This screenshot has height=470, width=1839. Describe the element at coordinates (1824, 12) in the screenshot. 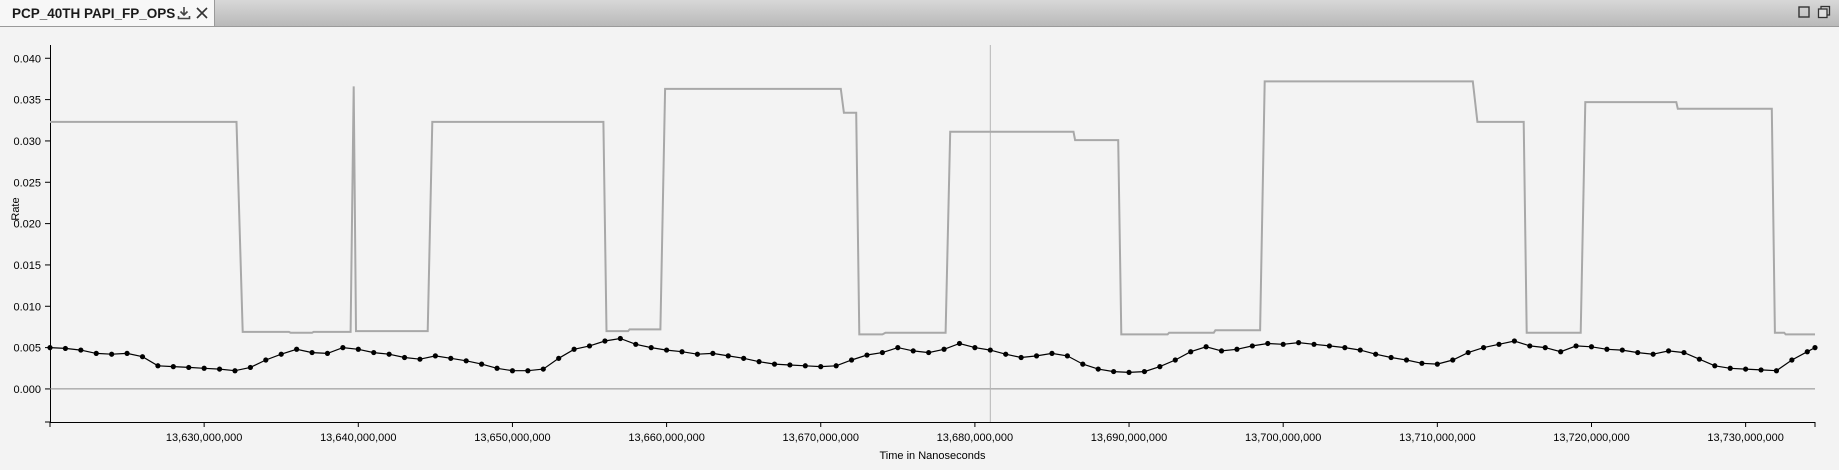

I see `restore-icon` at that location.